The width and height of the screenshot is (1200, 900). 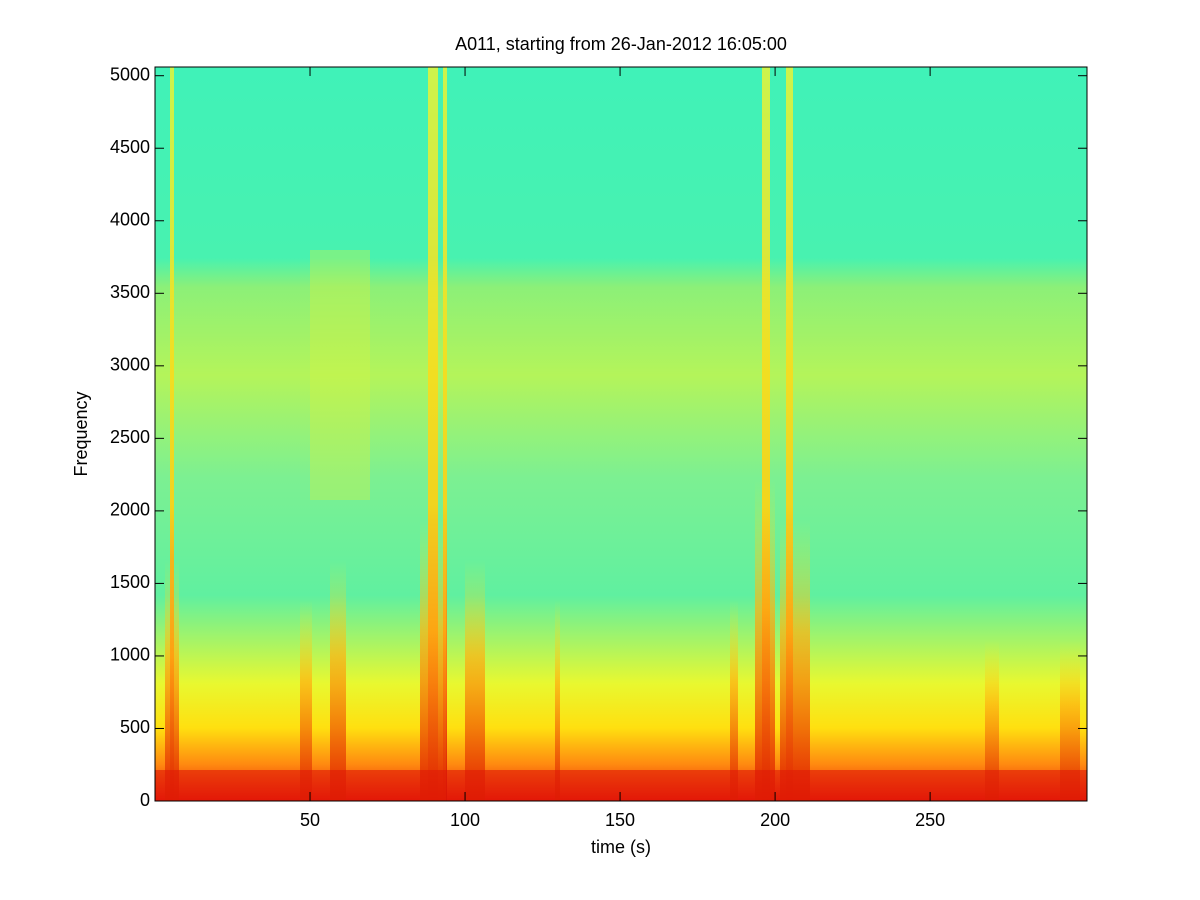 I want to click on x-tick-label: 200, so click(x=775, y=820).